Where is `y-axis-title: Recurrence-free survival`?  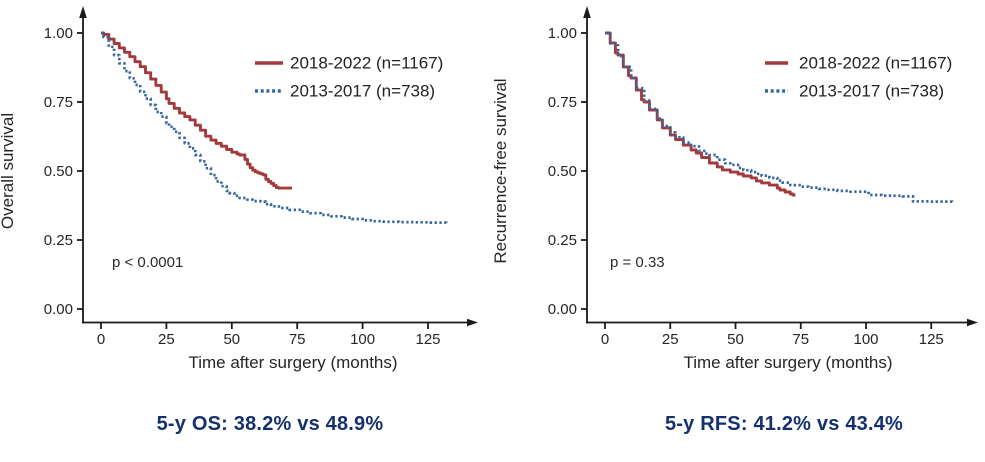
y-axis-title: Recurrence-free survival is located at coordinates (501, 170).